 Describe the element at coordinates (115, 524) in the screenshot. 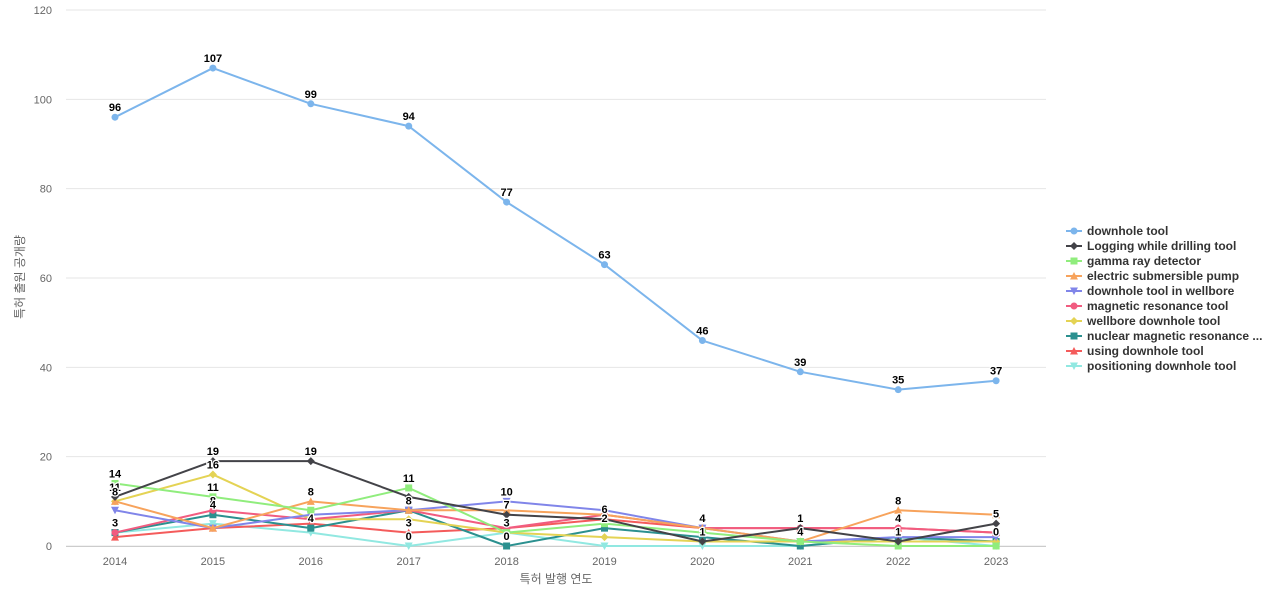

I see `data-label: 3` at that location.